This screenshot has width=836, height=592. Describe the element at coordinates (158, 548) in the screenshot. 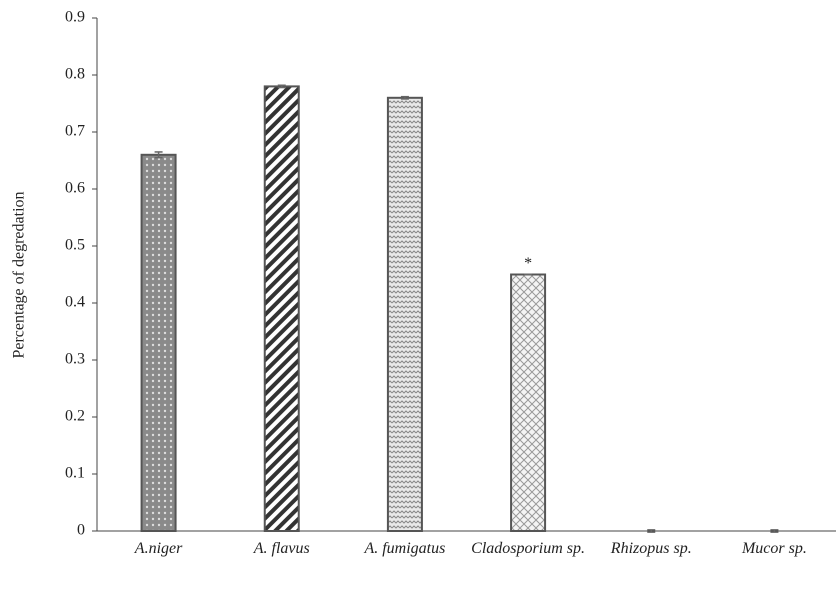

I see `x-tick-label: A.niger` at that location.